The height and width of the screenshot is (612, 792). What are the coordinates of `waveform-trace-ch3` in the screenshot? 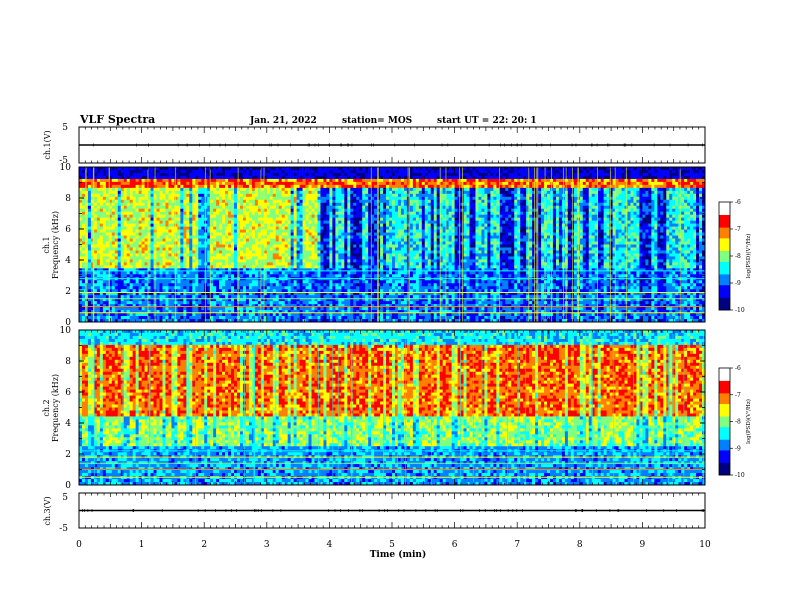 It's located at (392, 510).